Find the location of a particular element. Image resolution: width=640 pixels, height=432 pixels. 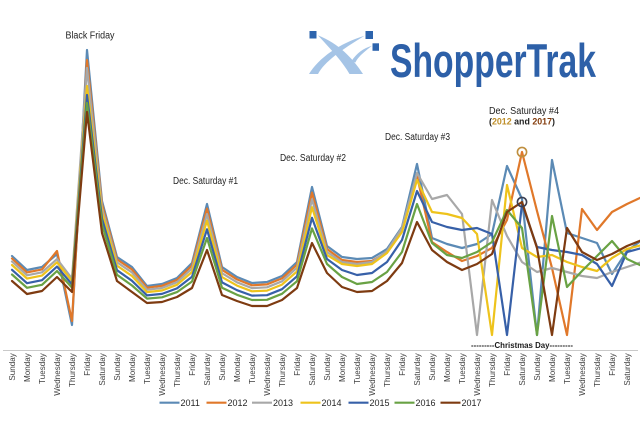

svg-text: Black Friday is located at coordinates (90, 36).